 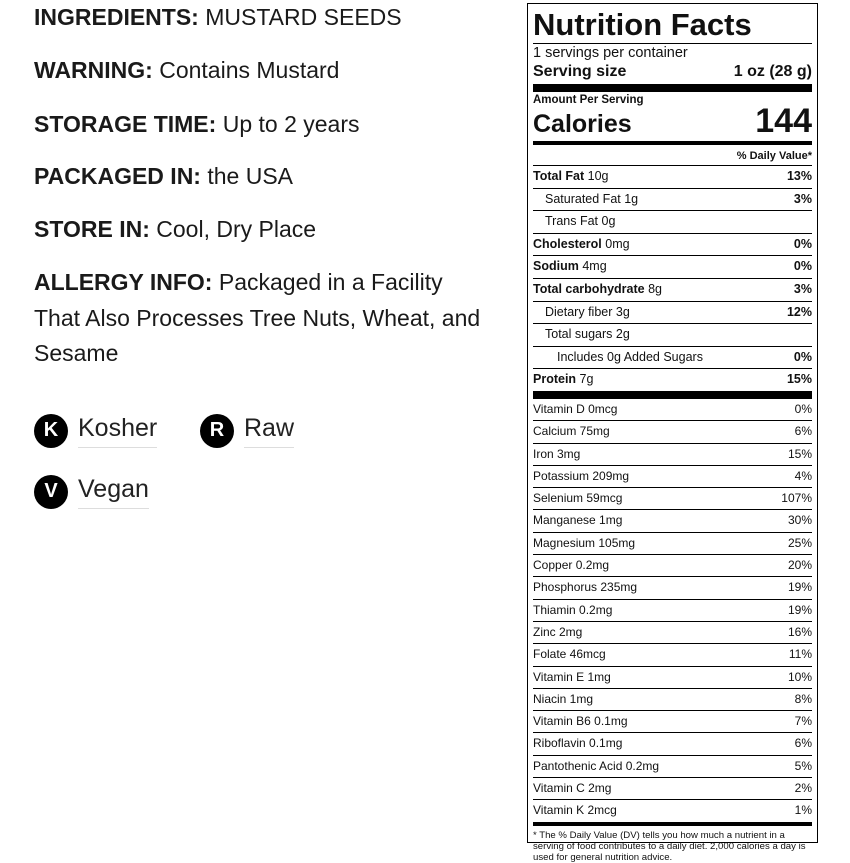 I want to click on nutrient-name: Total carbohydrate, so click(x=589, y=288).